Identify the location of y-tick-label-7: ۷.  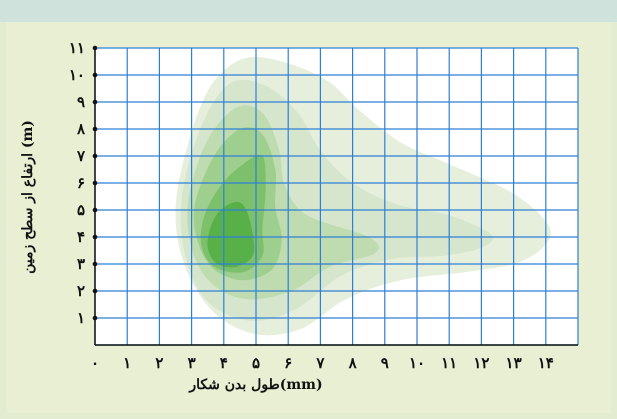
(81, 156).